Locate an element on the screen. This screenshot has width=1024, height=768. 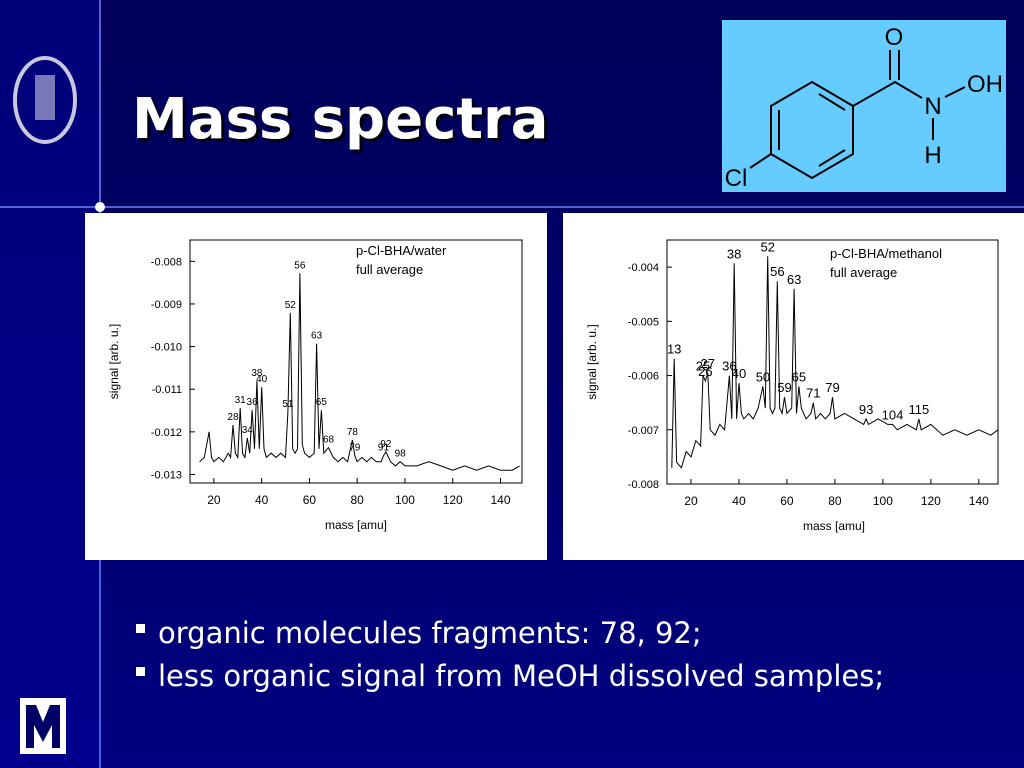
peak-label: 13 is located at coordinates (674, 349).